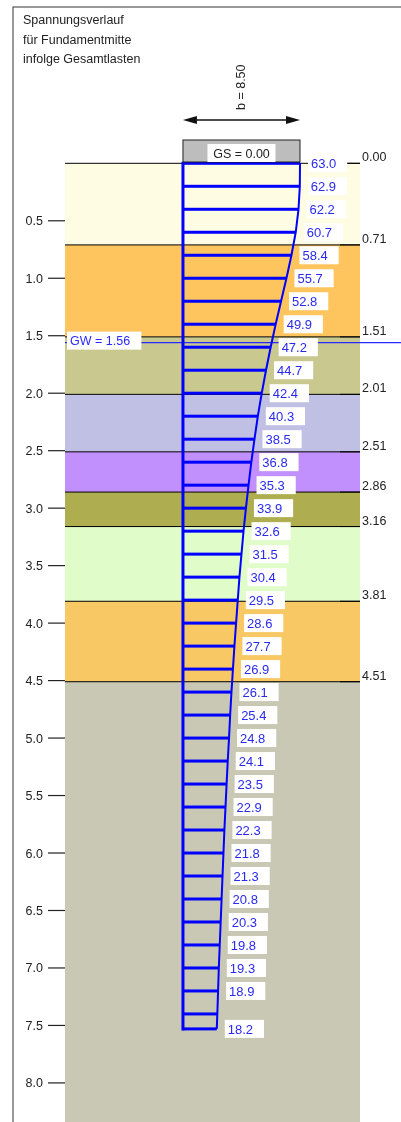 The height and width of the screenshot is (1122, 401). What do you see at coordinates (315, 256) in the screenshot?
I see `data-label: 58.4` at bounding box center [315, 256].